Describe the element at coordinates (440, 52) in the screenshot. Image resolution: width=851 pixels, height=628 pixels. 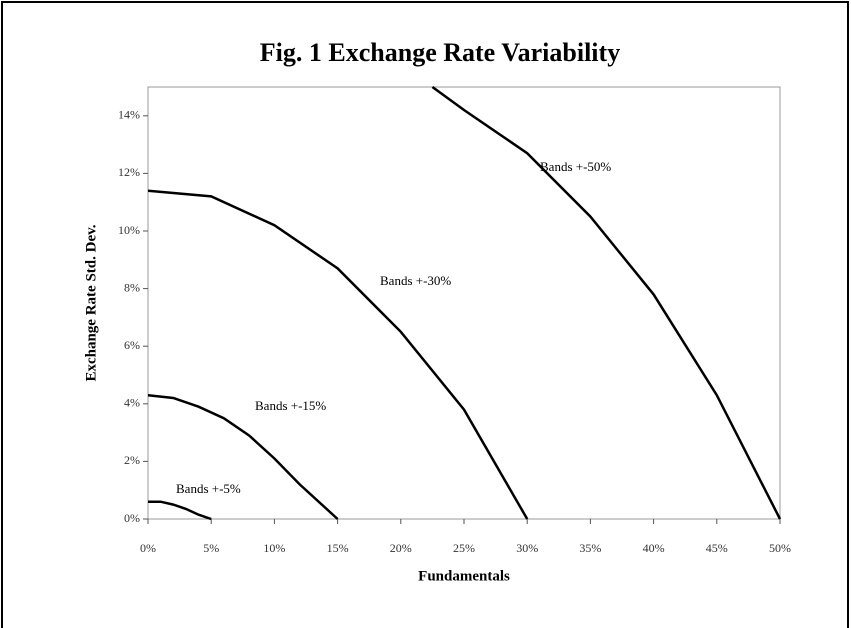
I see `chart-title: Fig. 1 Exchange Rate Variability` at that location.